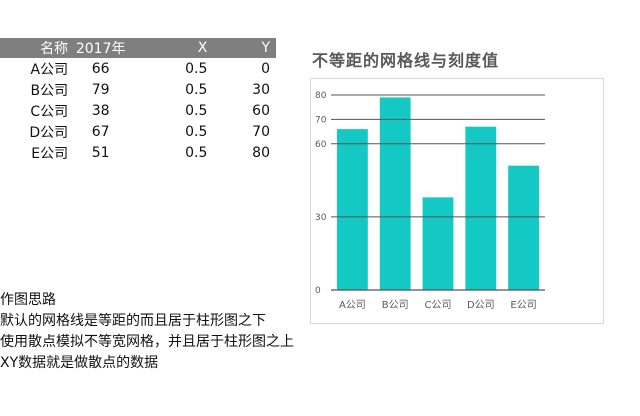 The image size is (640, 416). I want to click on chart-title: 不等距的网格线与刻度值, so click(406, 60).